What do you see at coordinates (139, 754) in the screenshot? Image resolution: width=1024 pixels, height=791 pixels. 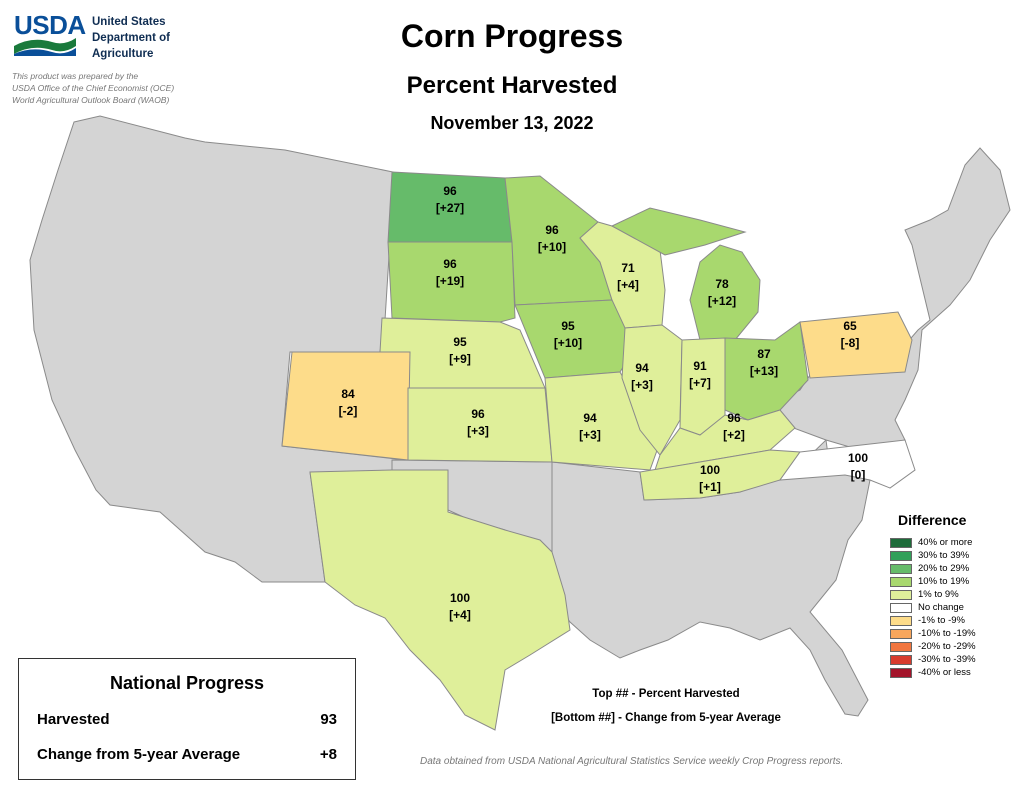 I see `change-label: Change from 5-year Average` at bounding box center [139, 754].